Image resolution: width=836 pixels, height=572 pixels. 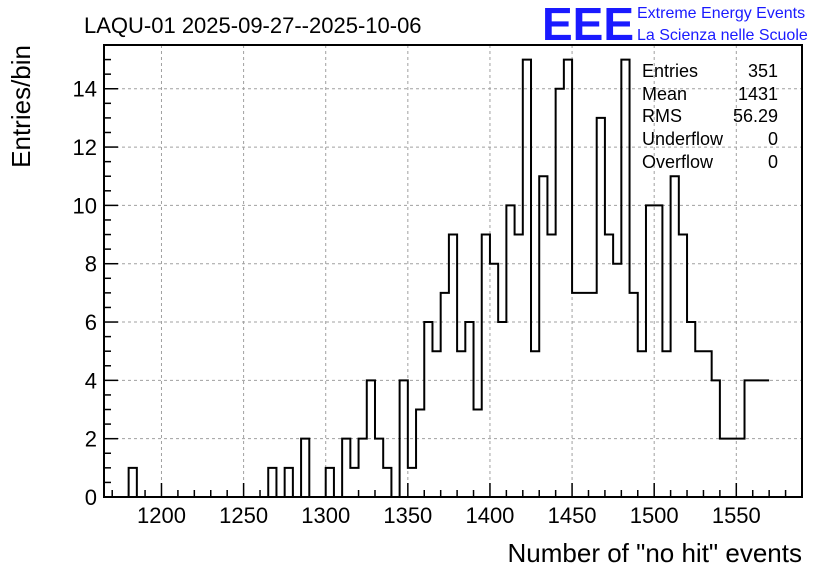 What do you see at coordinates (683, 139) in the screenshot?
I see `stat-underflow-label: Underflow` at bounding box center [683, 139].